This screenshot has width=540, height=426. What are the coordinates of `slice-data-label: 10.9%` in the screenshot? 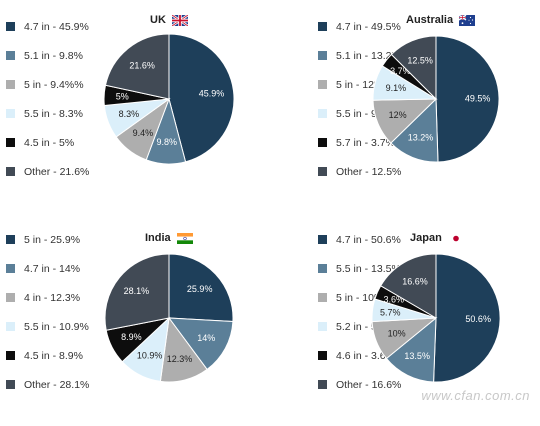 It's located at (150, 356).